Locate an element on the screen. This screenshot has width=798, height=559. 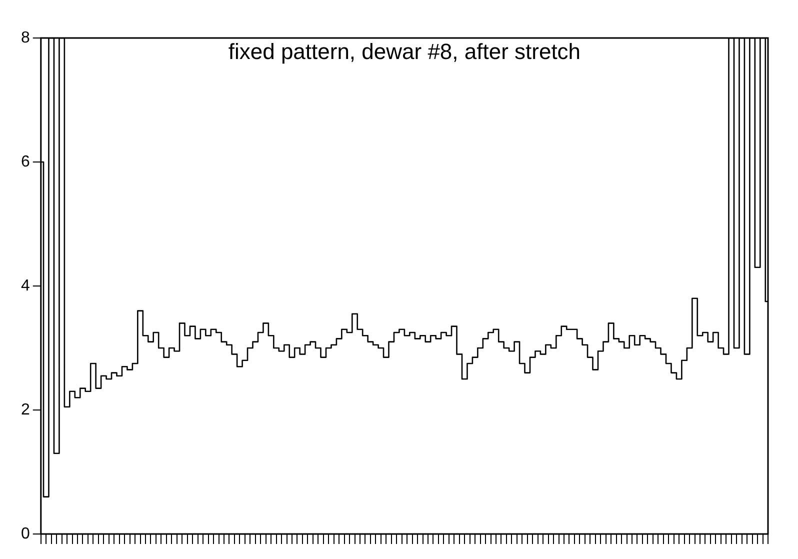
y-tick-label: 6 is located at coordinates (25, 161).